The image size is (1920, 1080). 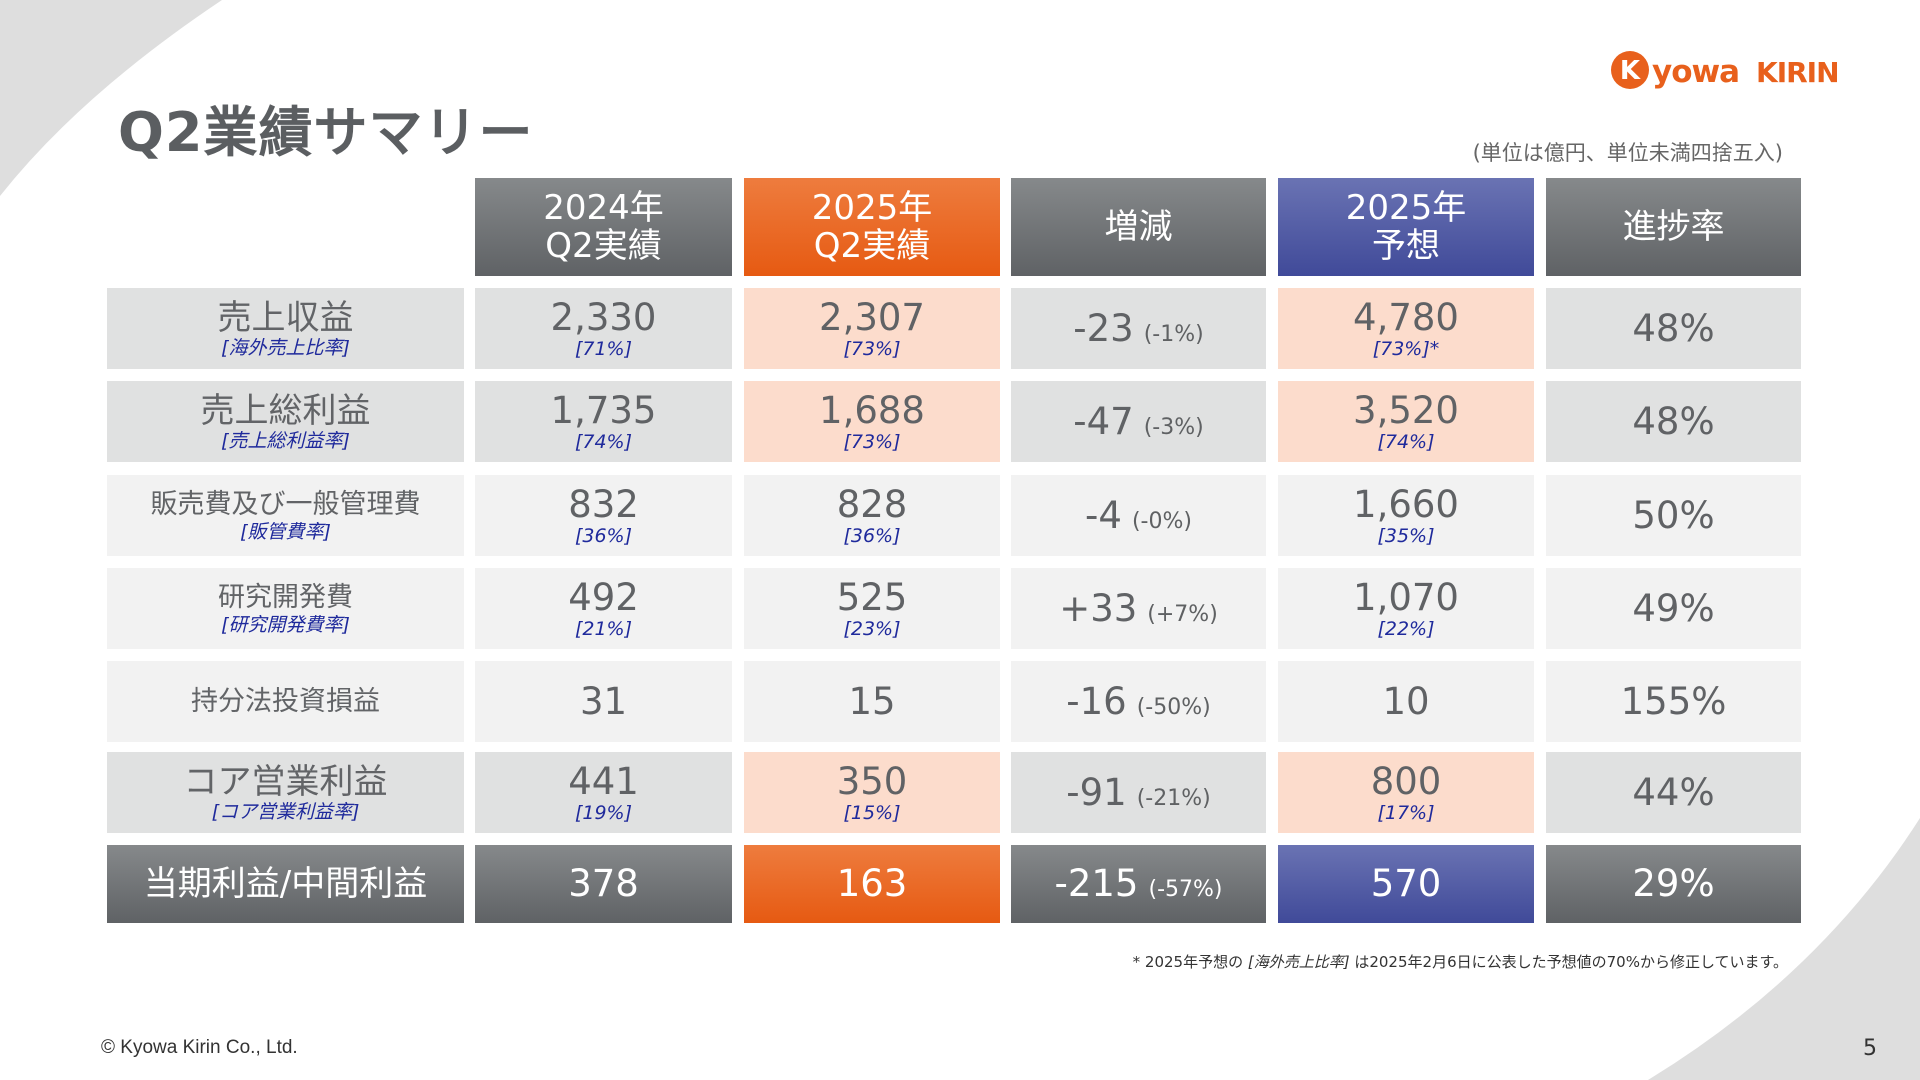 What do you see at coordinates (1406, 884) in the screenshot?
I see `cell-forecast: 570` at bounding box center [1406, 884].